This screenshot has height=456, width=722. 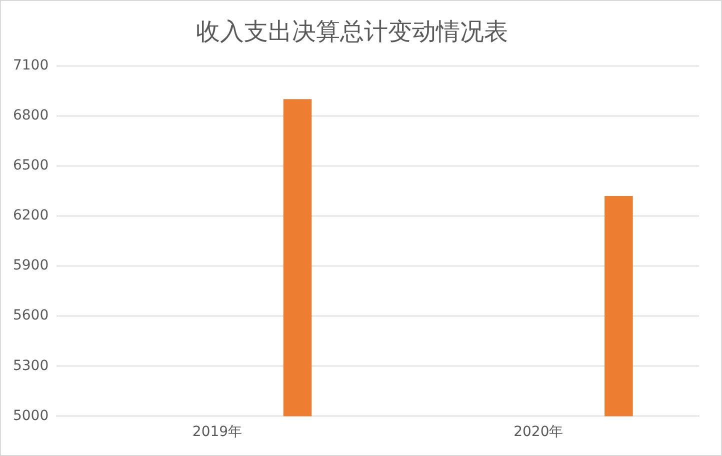 I want to click on y-tick-label: 6200, so click(x=30, y=216).